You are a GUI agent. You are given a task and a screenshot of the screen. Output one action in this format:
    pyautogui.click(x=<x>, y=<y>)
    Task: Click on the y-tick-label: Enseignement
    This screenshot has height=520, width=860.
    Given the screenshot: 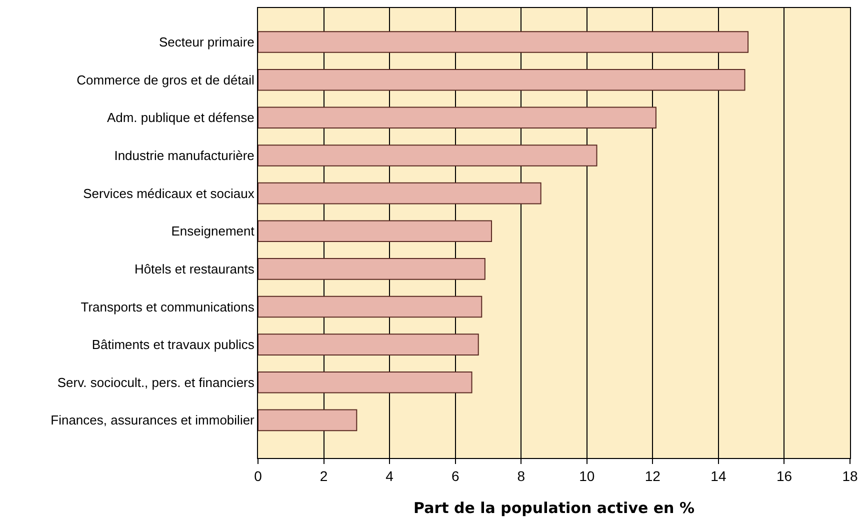 What is the action you would take?
    pyautogui.click(x=213, y=231)
    